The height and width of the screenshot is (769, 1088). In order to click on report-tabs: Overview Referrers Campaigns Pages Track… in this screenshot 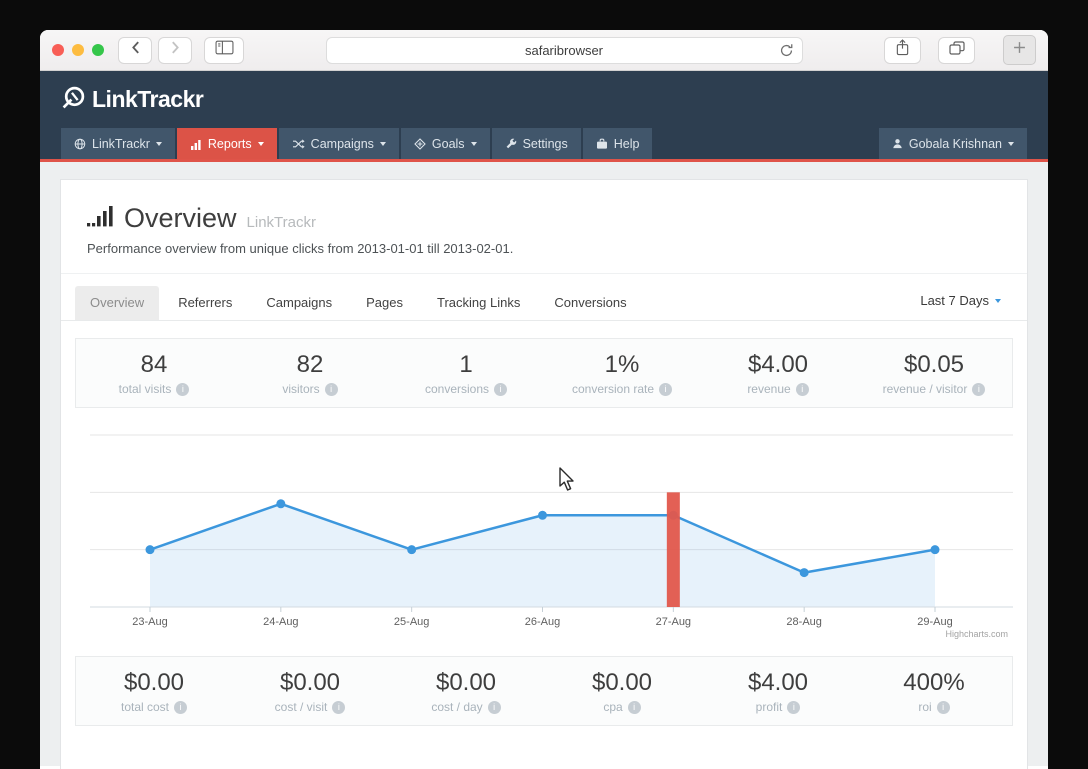, I will do `click(544, 297)`.